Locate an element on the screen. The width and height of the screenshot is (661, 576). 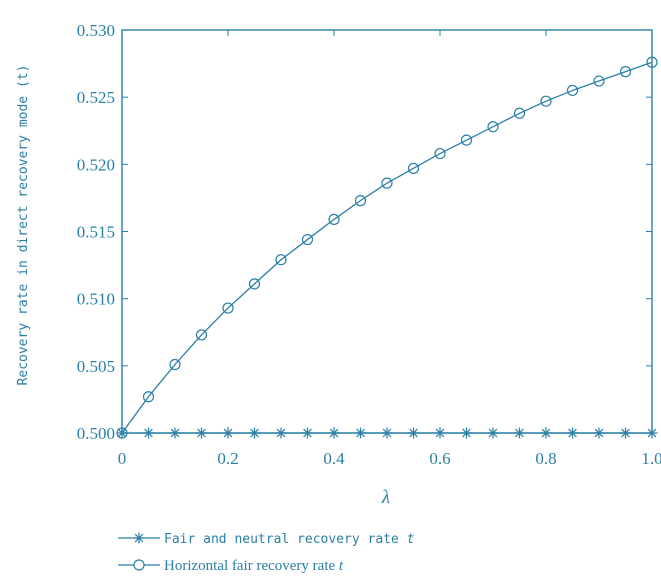
y-tick-label: 0.515 is located at coordinates (96, 232).